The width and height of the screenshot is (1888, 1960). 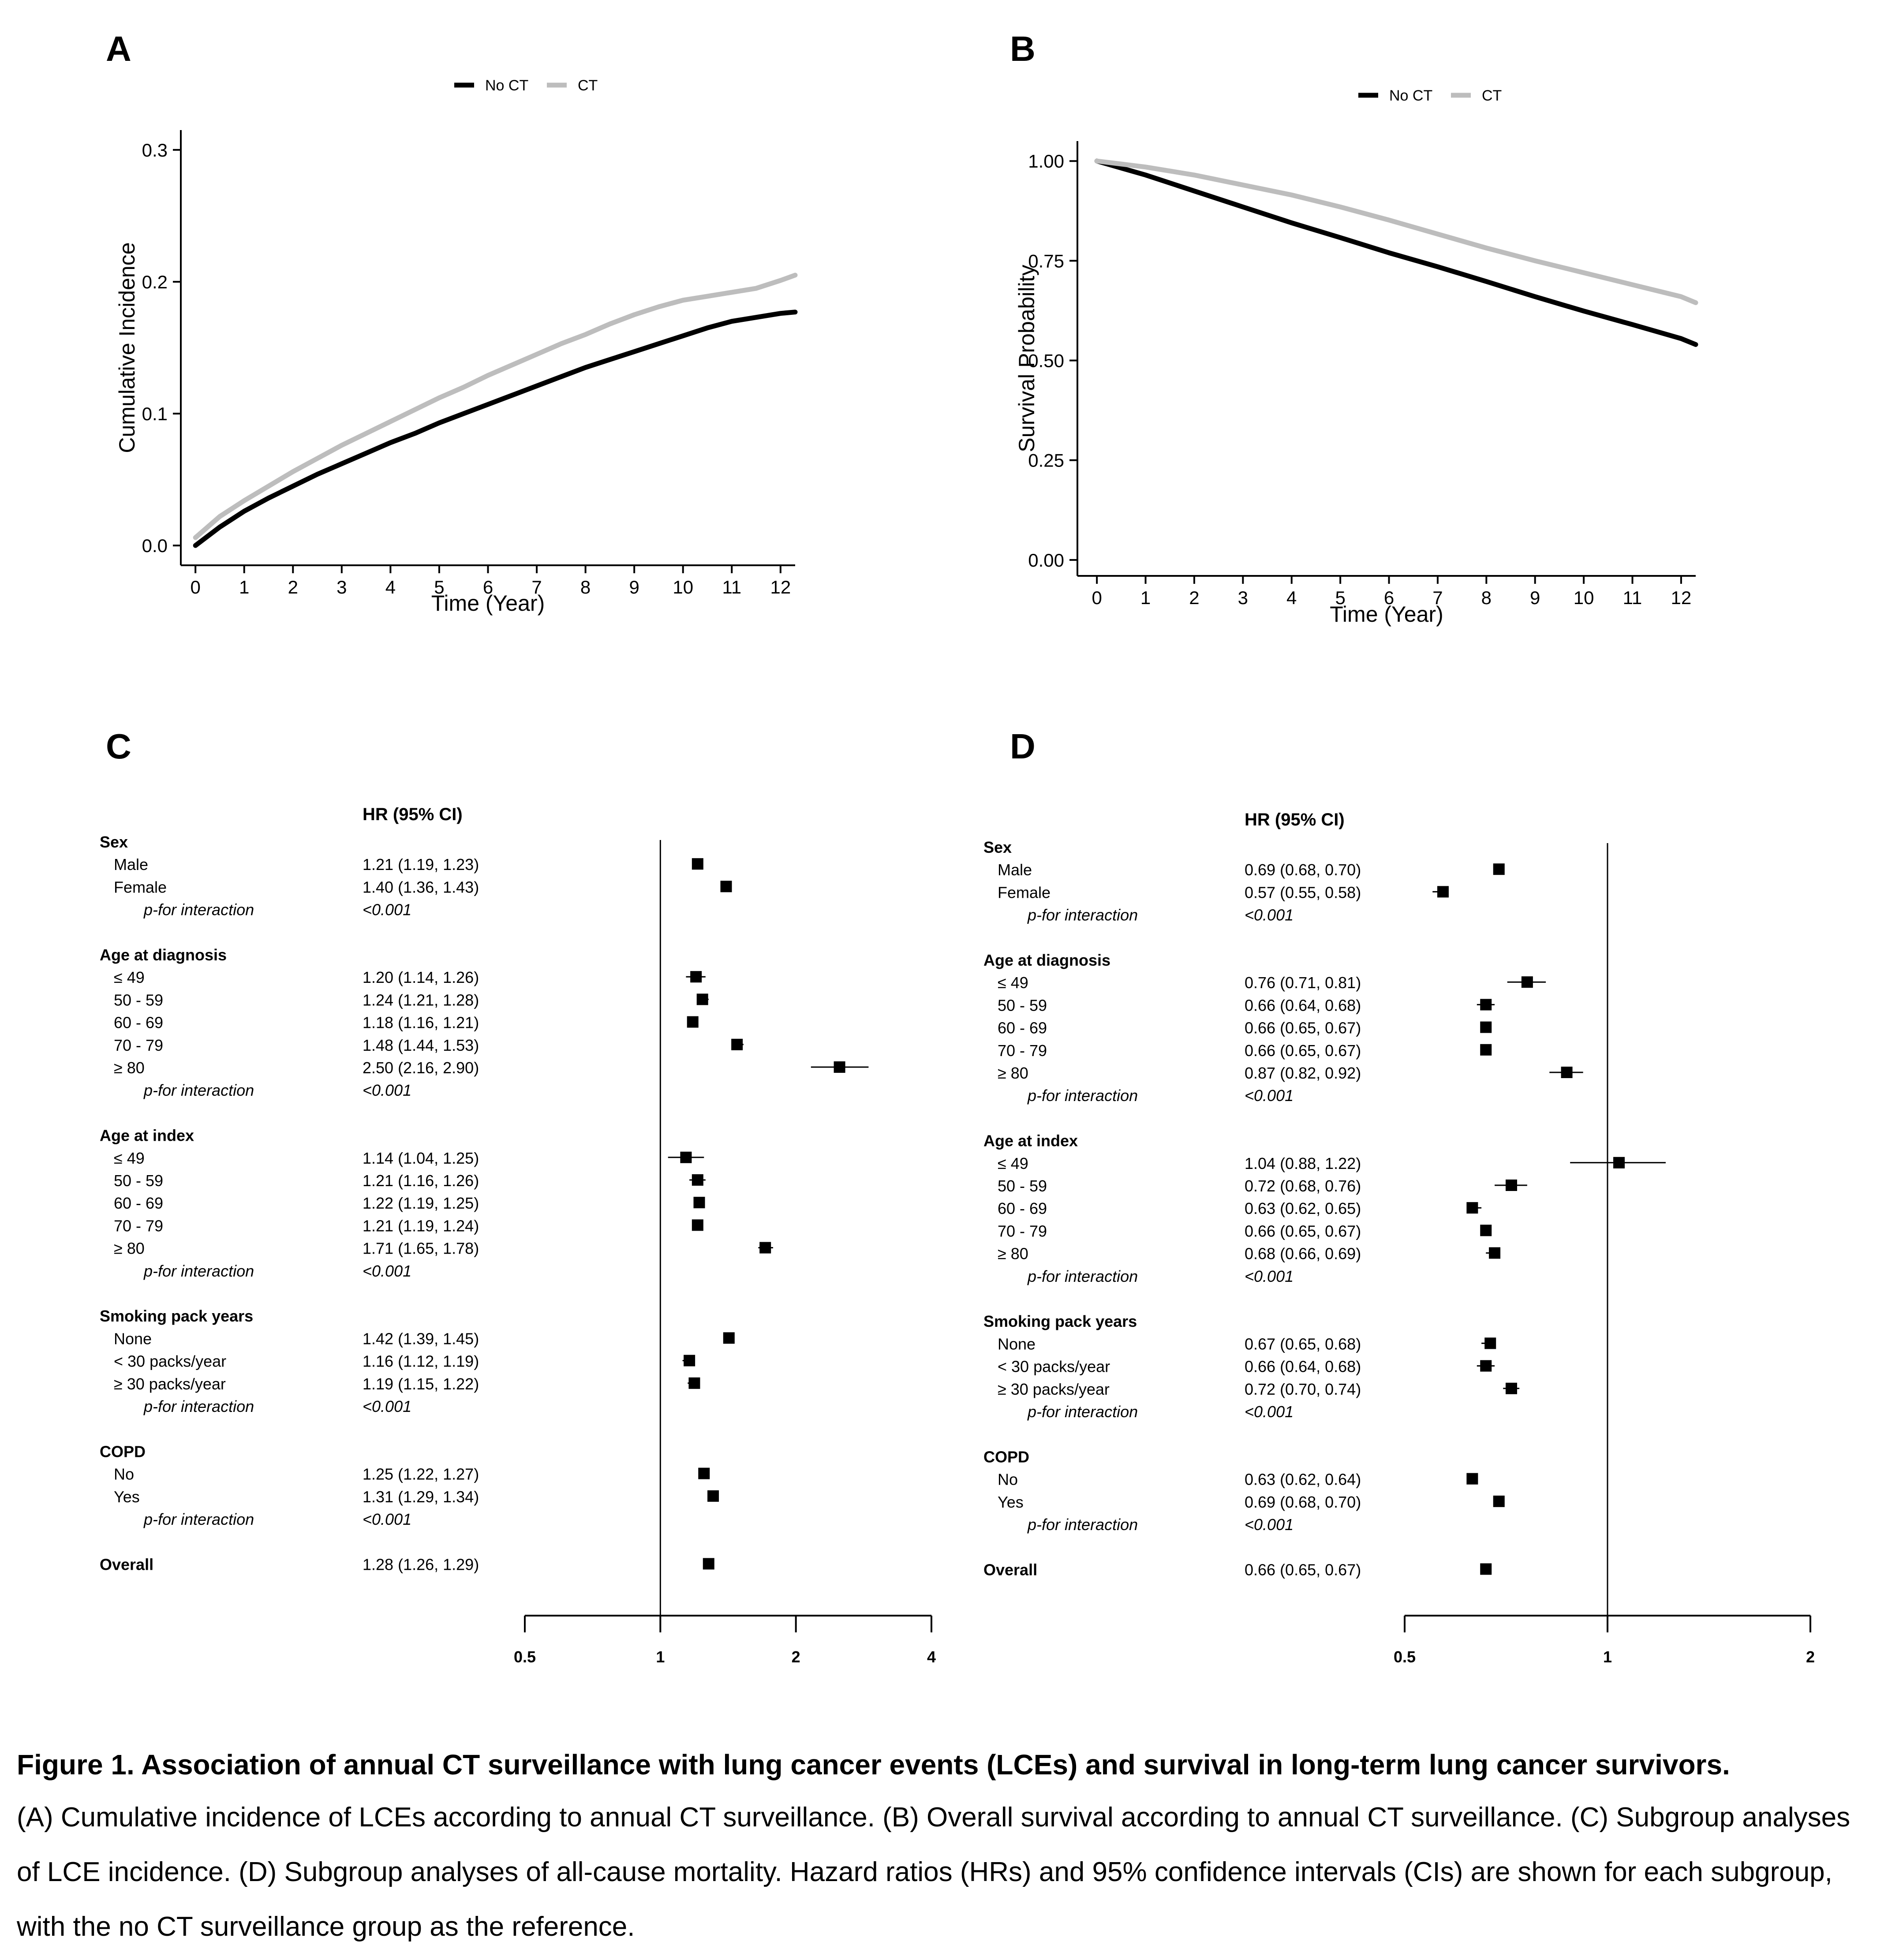 I want to click on panel-label-d: D, so click(x=1023, y=746).